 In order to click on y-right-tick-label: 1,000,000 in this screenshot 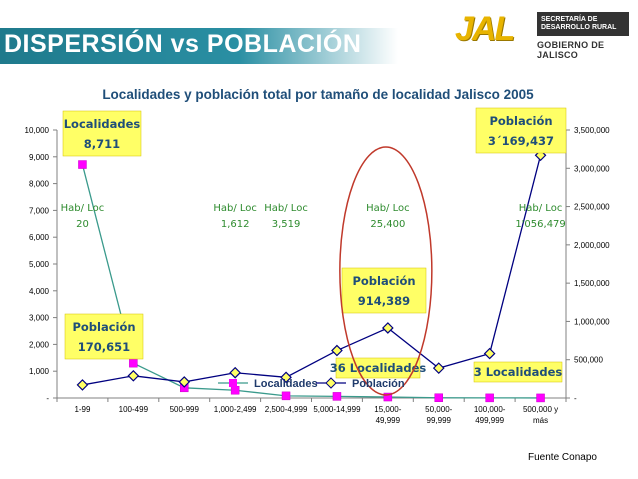, I will do `click(592, 321)`.